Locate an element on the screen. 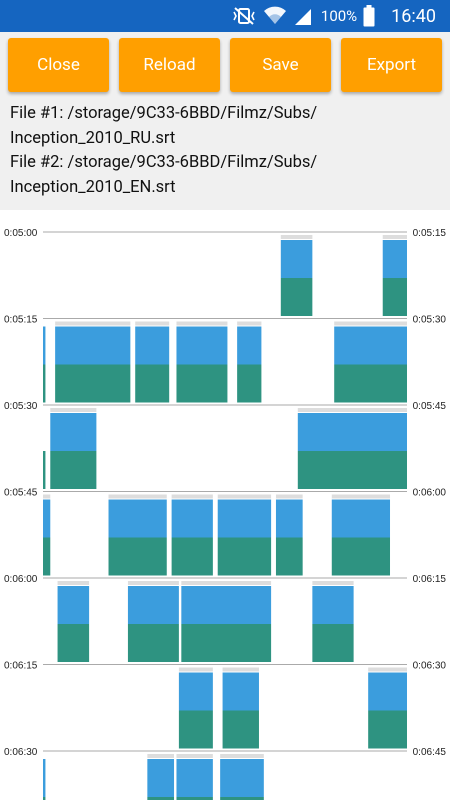 The image size is (450, 800). row-end-time: 0:06:45 is located at coordinates (430, 752).